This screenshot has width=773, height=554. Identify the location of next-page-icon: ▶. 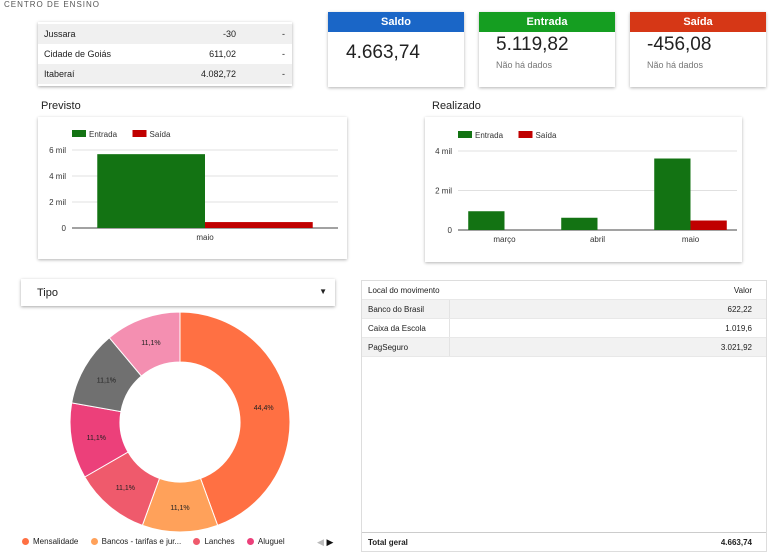
(329, 542).